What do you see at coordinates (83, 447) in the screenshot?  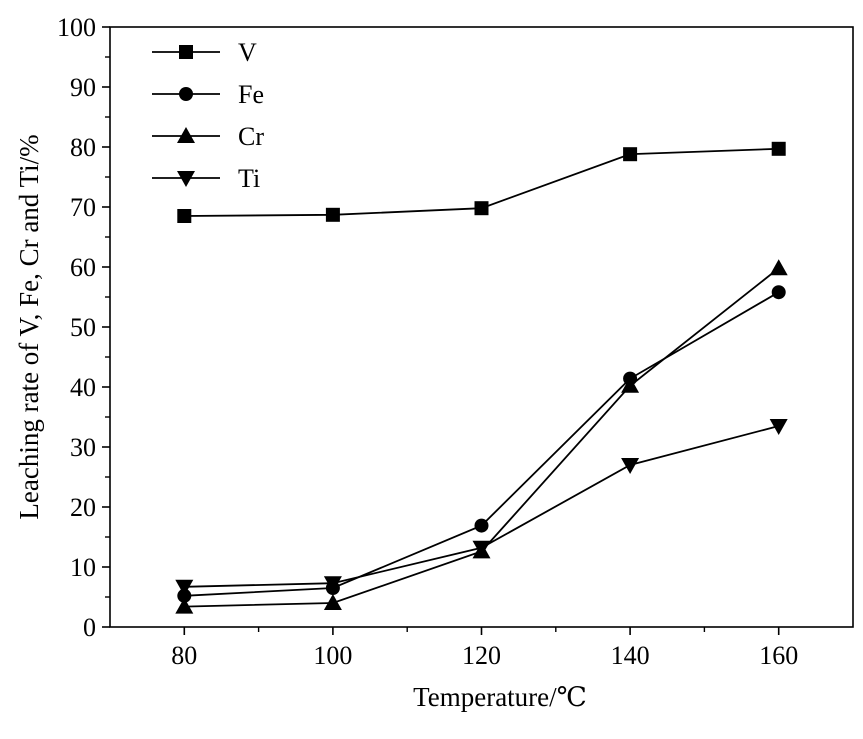 I see `y-tick-label: 30` at bounding box center [83, 447].